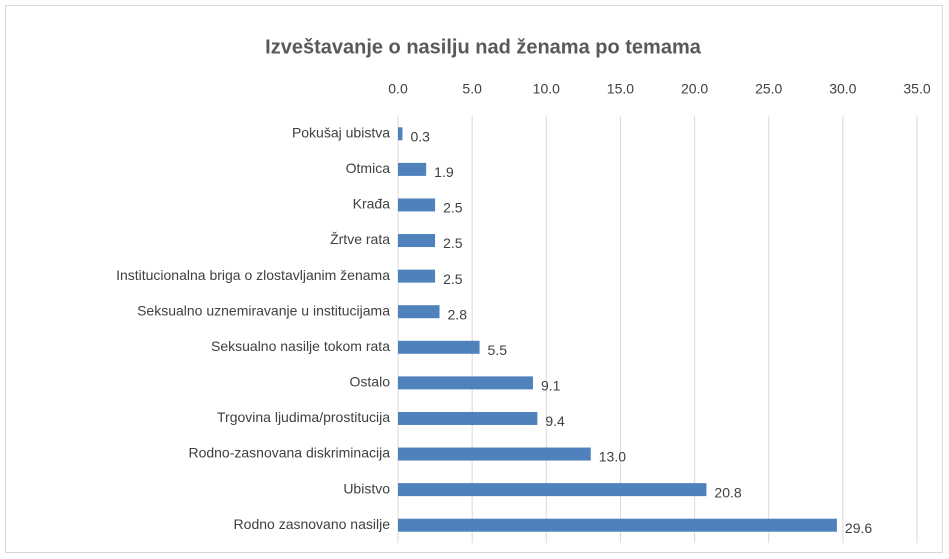 Image resolution: width=949 pixels, height=559 pixels. I want to click on data-label: 2.8, so click(458, 314).